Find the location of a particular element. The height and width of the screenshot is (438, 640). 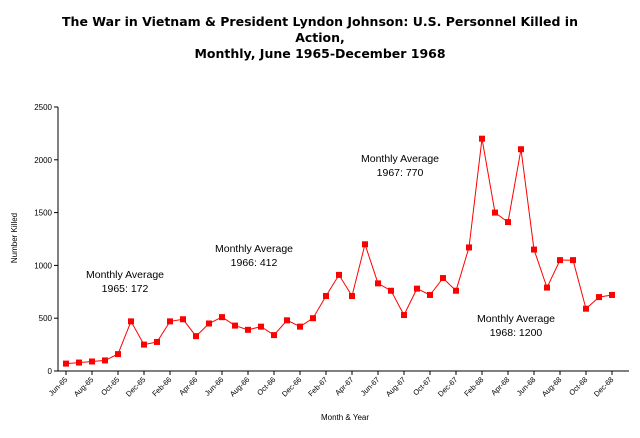

x-tick-label-17: Apr-68 is located at coordinates (500, 386).